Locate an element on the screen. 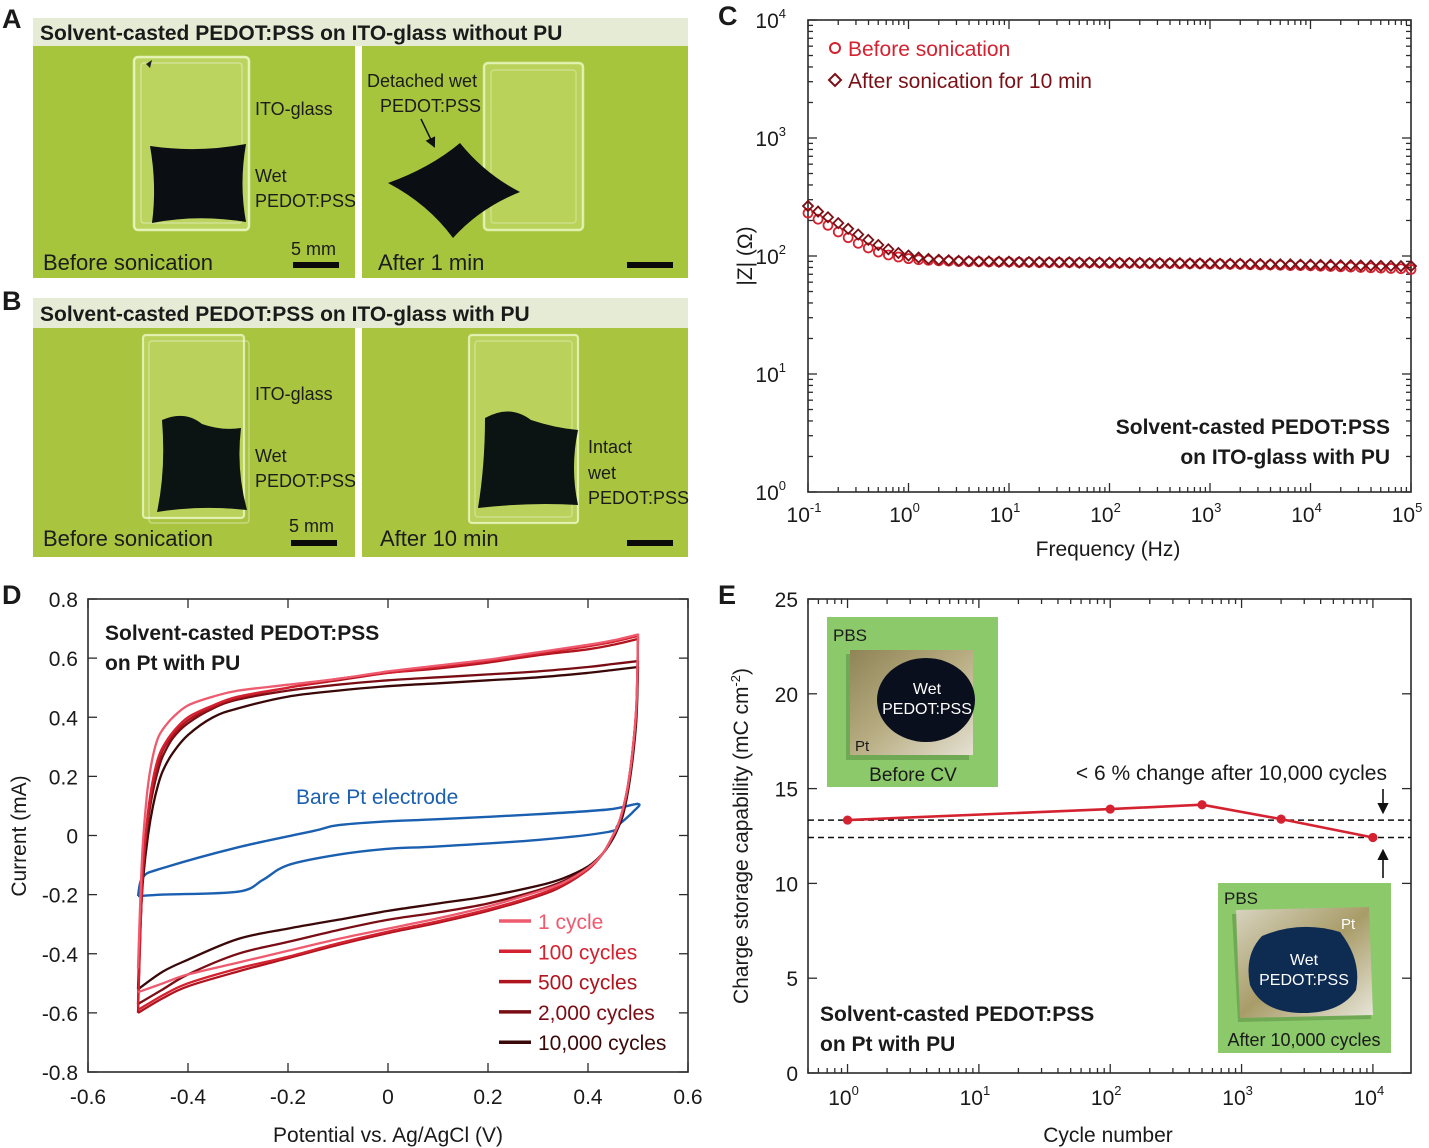 The width and height of the screenshot is (1429, 1148). x-tick-label: 0 is located at coordinates (388, 1097).